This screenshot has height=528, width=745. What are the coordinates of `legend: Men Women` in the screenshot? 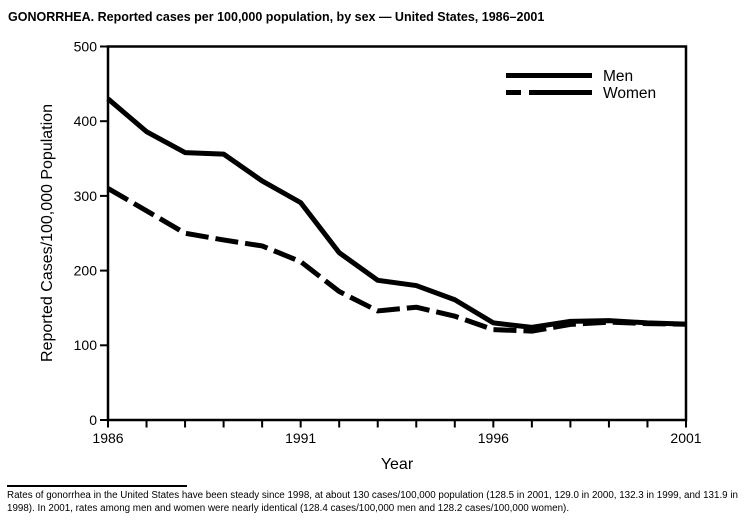 It's located at (581, 85).